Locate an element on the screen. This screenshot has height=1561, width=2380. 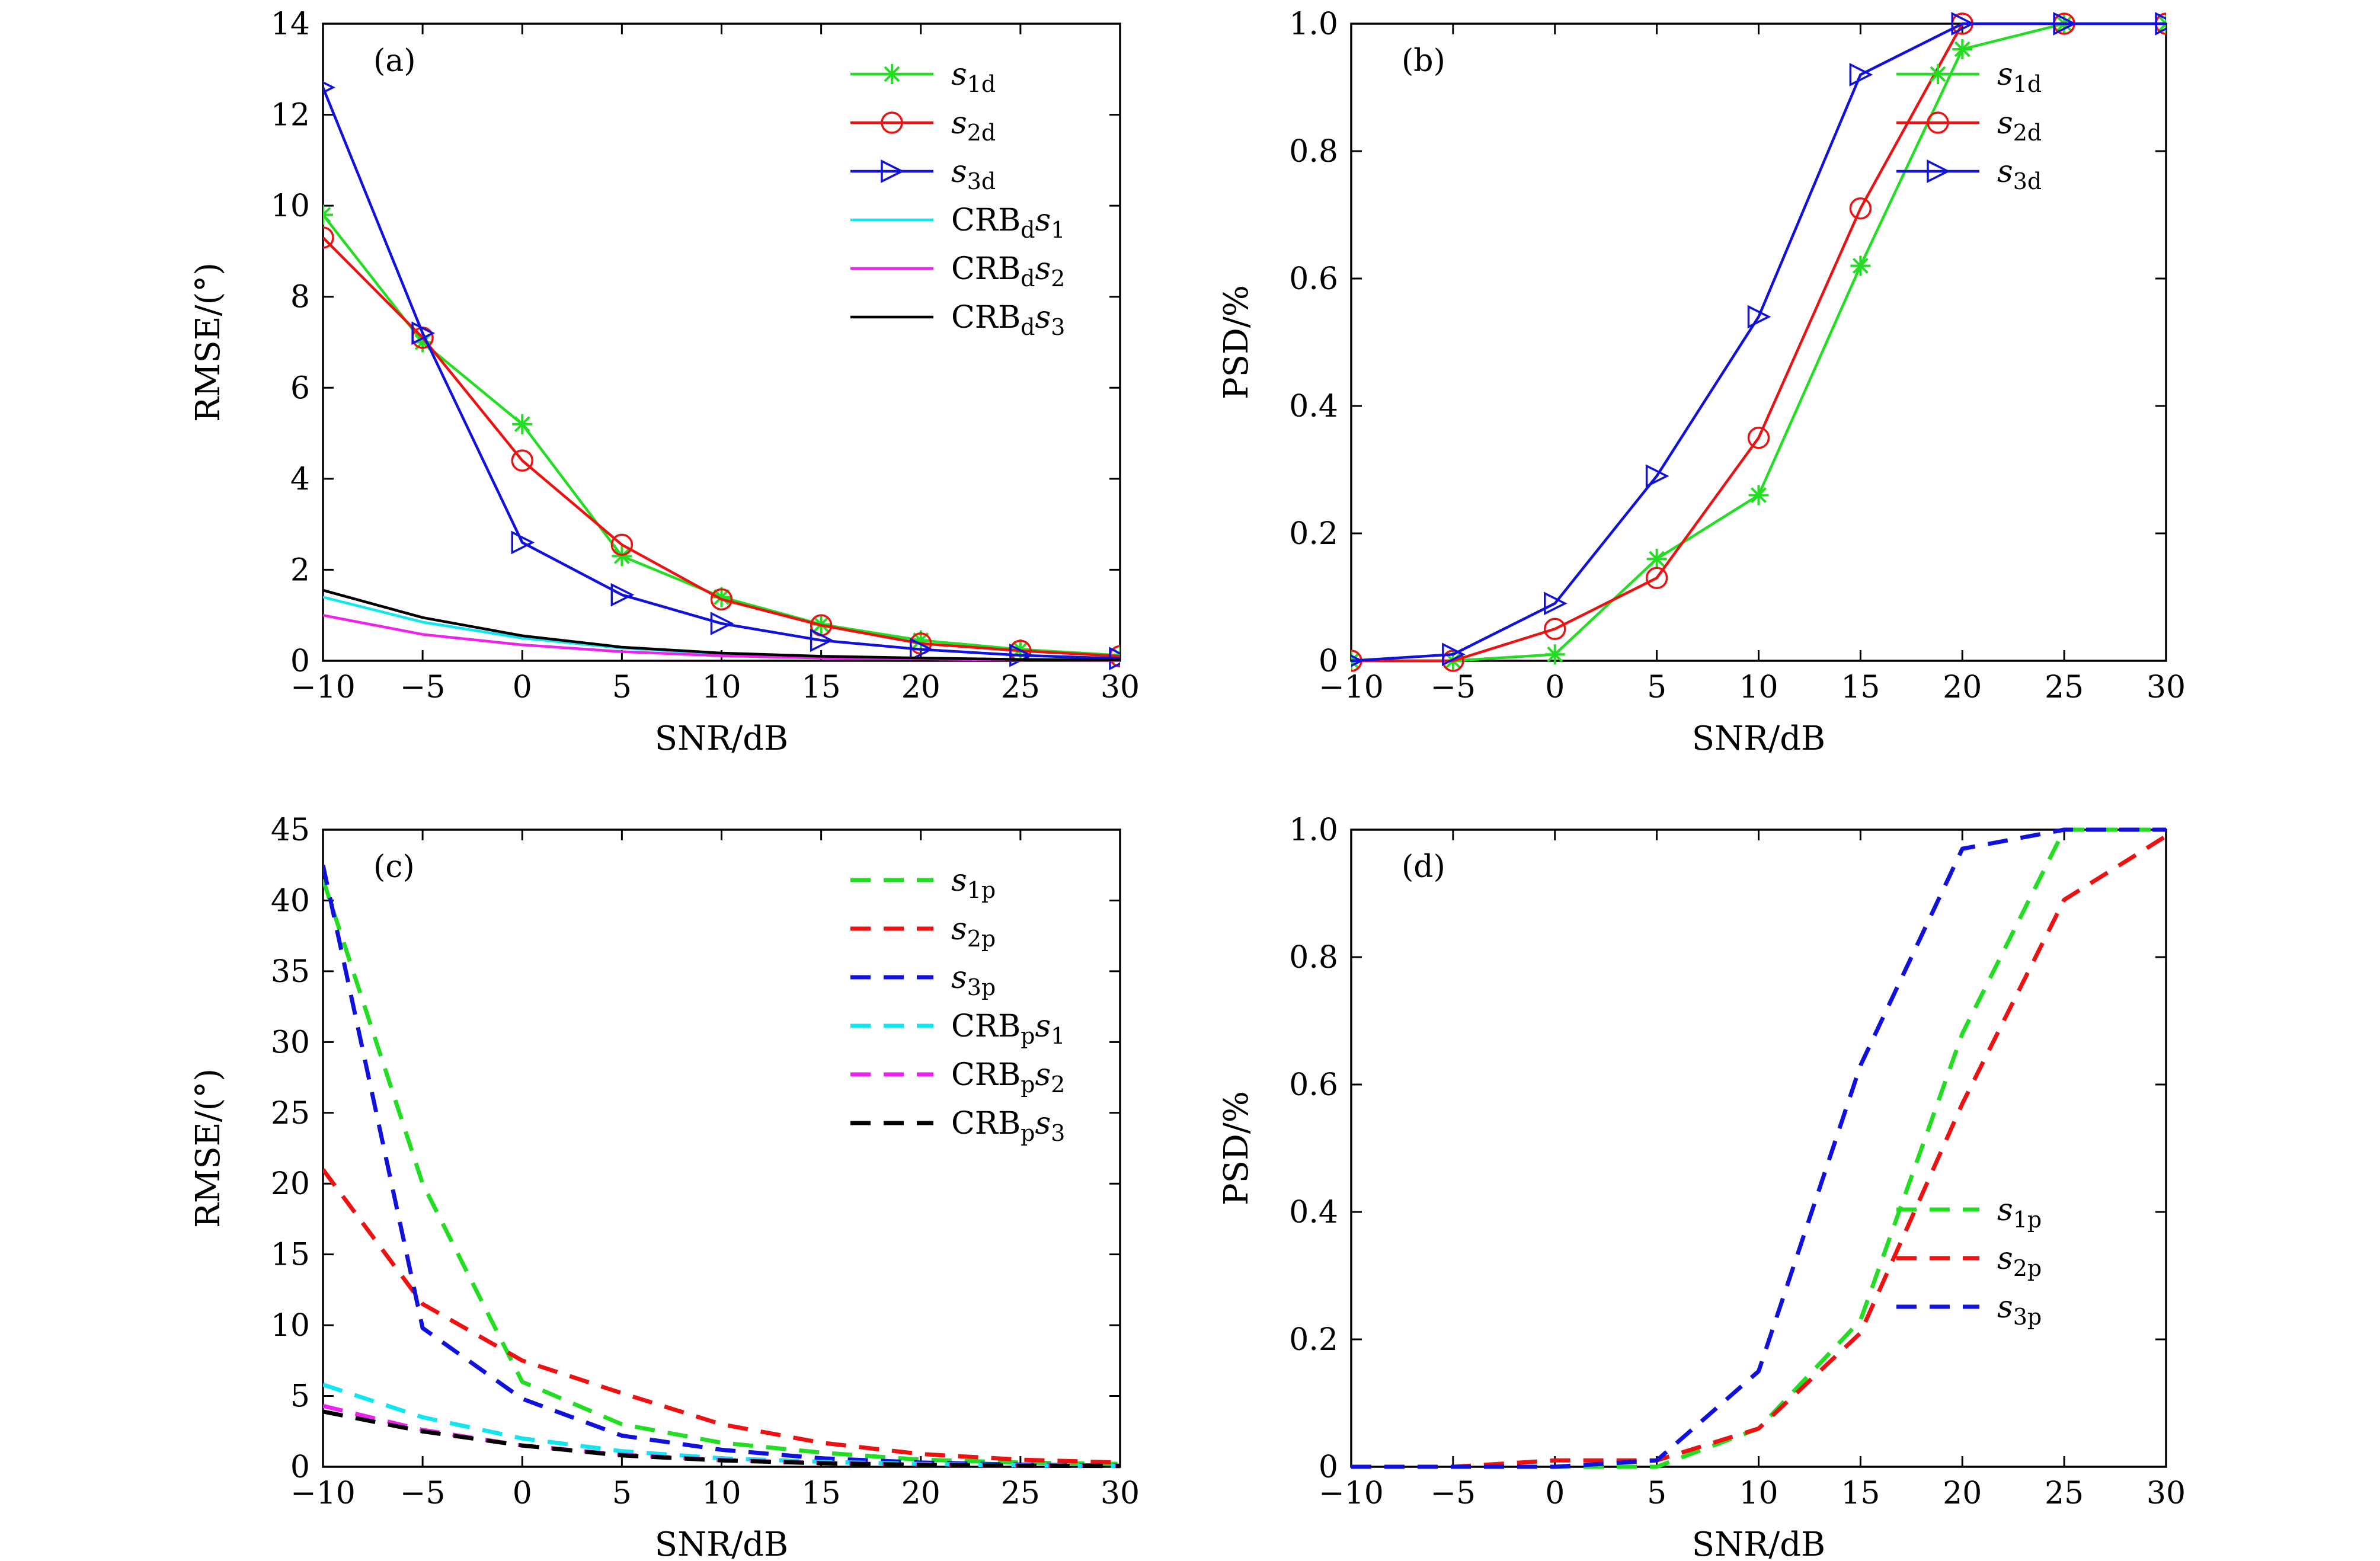
legend-label-CRBds1: CRBds1 is located at coordinates (1008, 223).